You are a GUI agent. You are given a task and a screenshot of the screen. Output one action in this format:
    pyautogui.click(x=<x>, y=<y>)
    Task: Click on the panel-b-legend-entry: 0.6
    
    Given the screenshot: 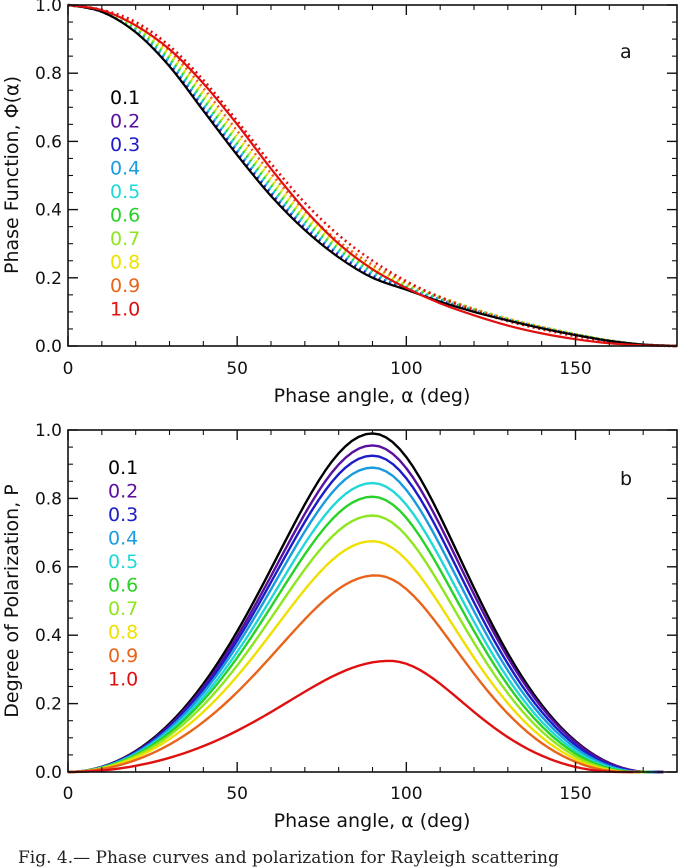 What is the action you would take?
    pyautogui.click(x=123, y=586)
    